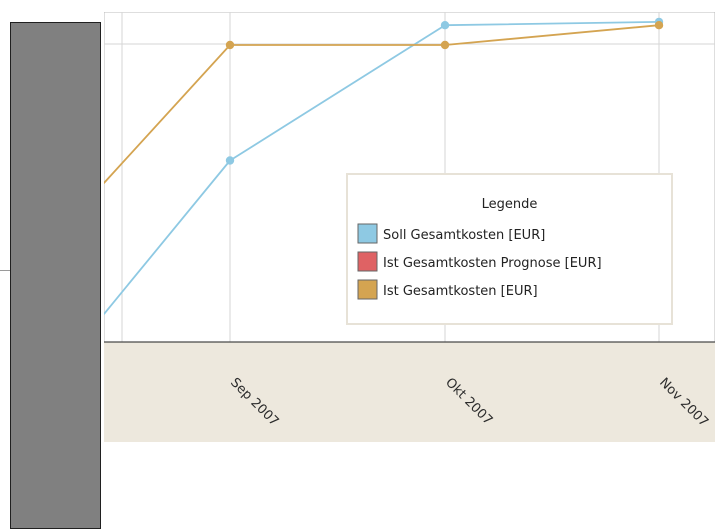 This screenshot has height=529, width=715. I want to click on legend-box, so click(509, 249).